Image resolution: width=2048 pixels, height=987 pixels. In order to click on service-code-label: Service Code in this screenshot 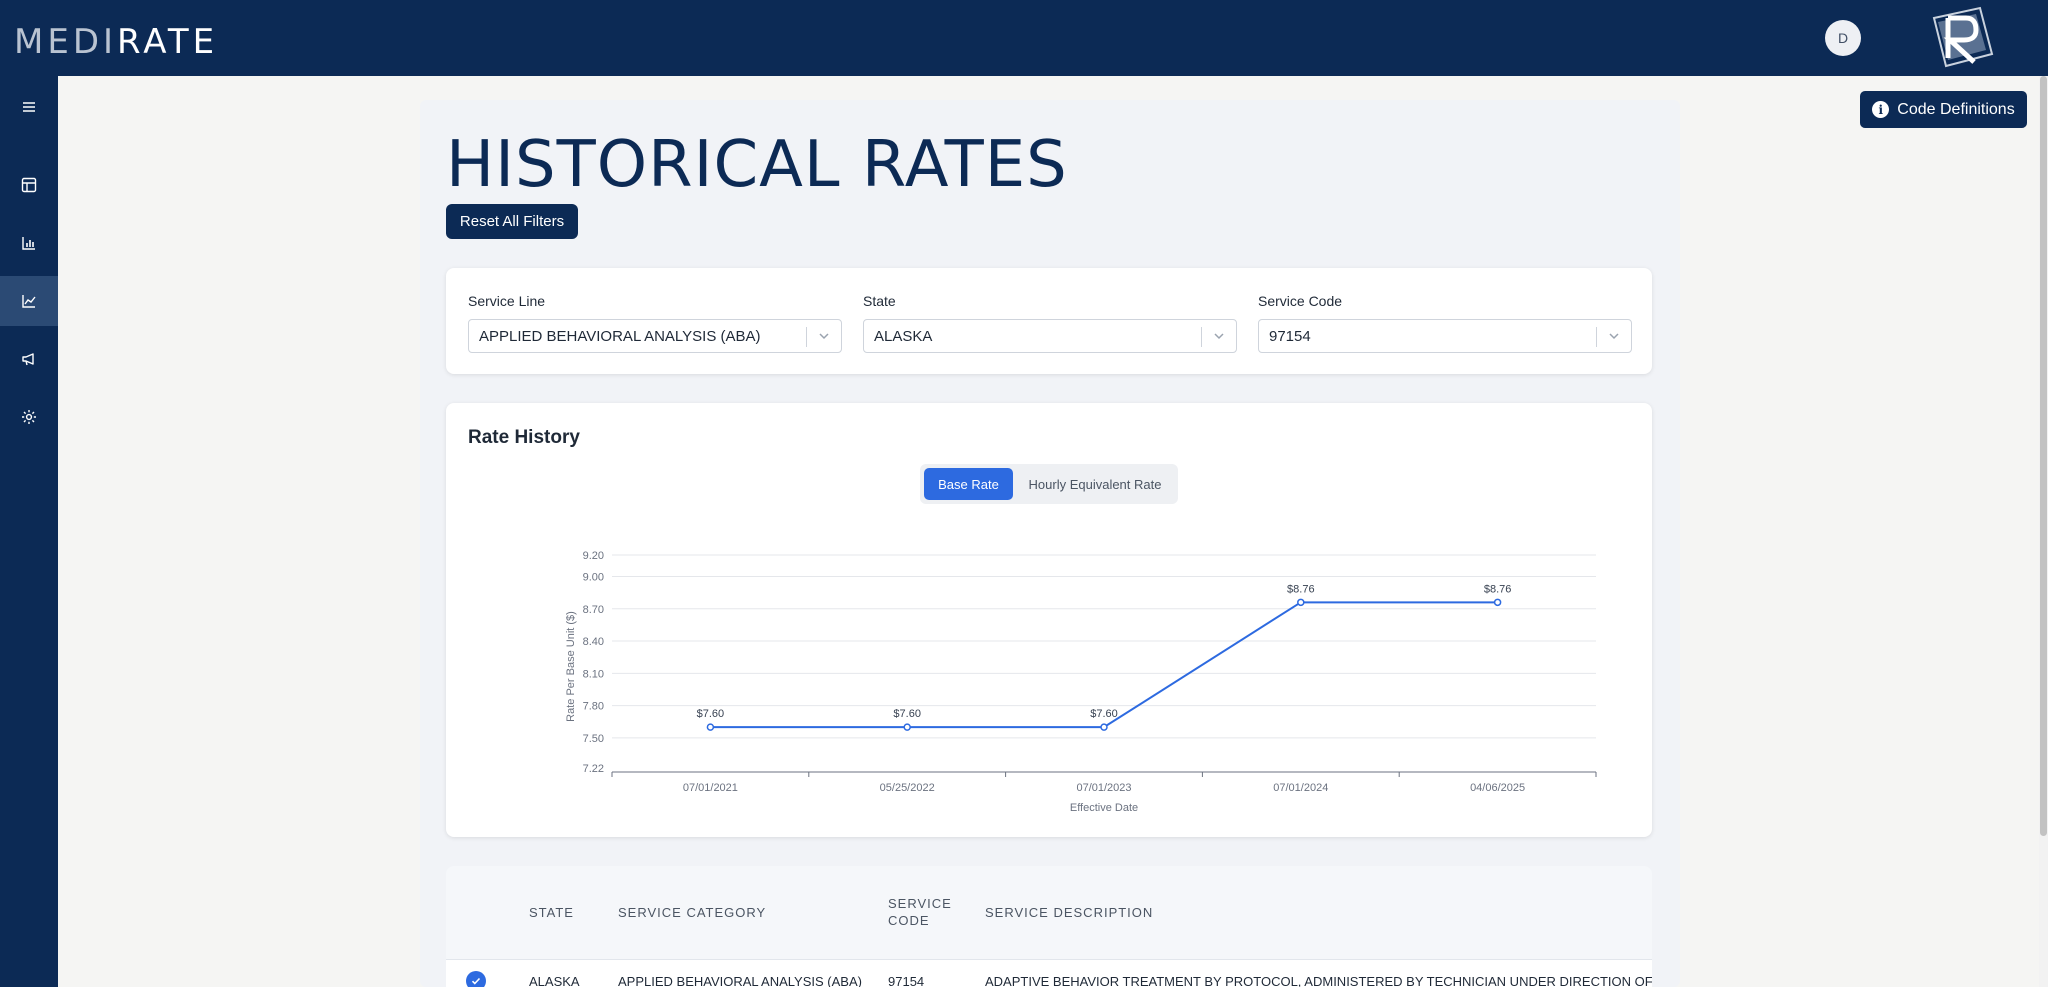, I will do `click(1300, 301)`.